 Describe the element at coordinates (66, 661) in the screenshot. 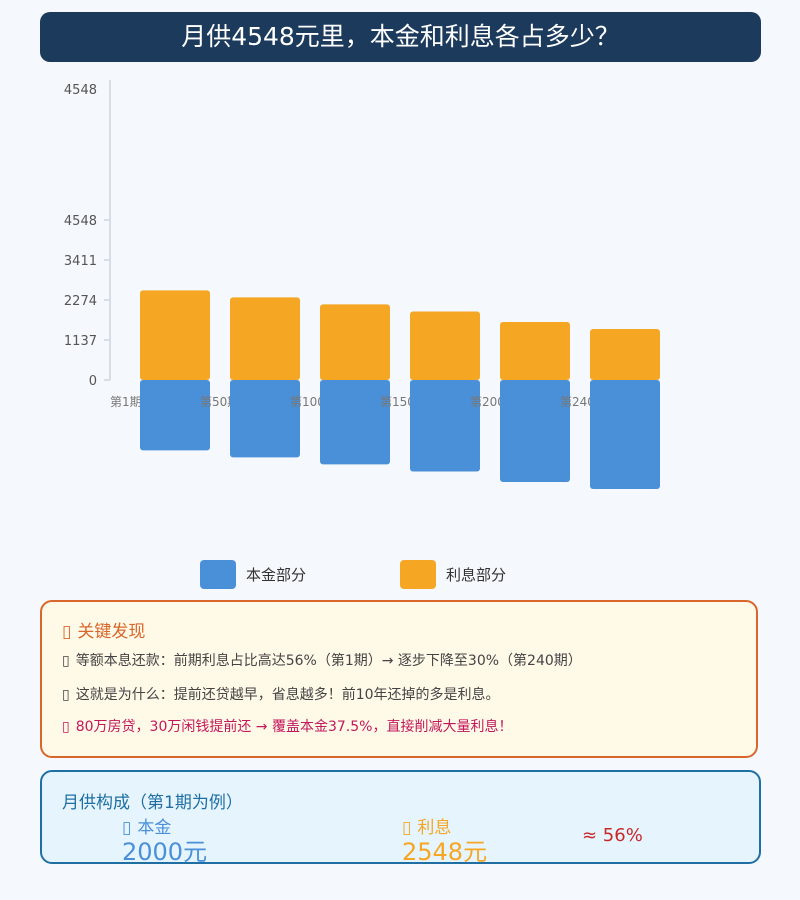

I see `pin-icon: ▯` at that location.